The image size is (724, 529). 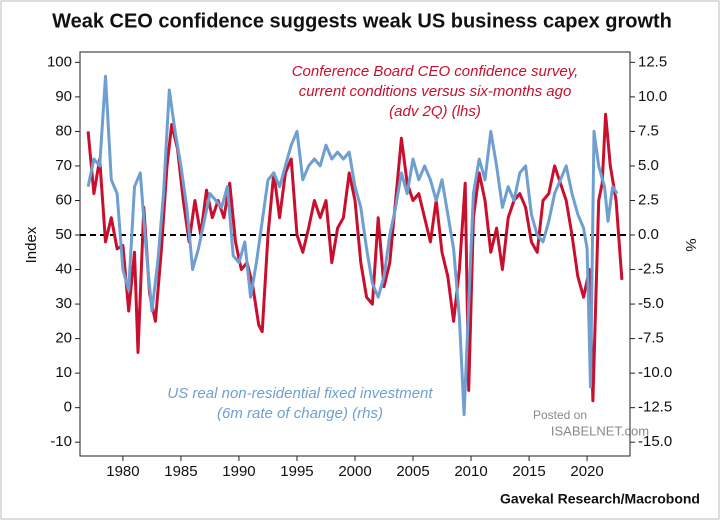 I want to click on y2-tick-label: 5.0, so click(x=648, y=165).